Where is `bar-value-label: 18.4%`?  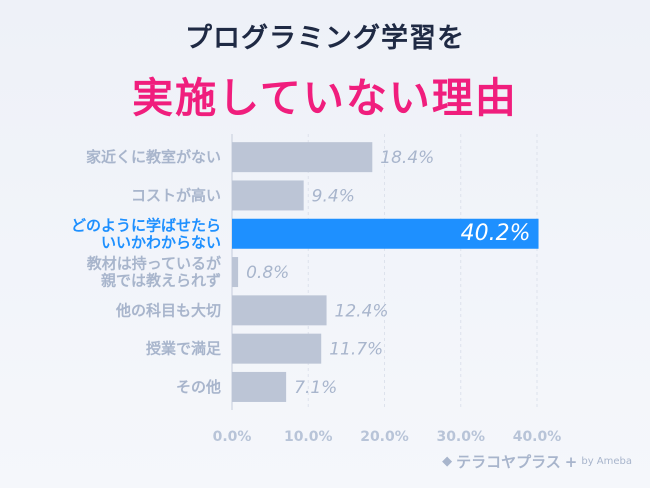 bar-value-label: 18.4% is located at coordinates (407, 158).